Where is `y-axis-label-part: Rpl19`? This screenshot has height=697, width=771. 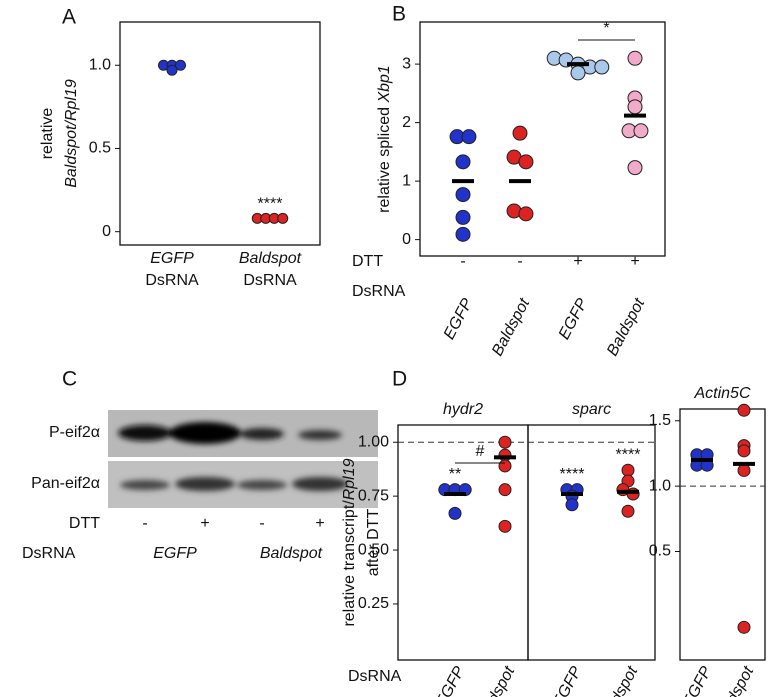 y-axis-label-part: Rpl19 is located at coordinates (349, 479).